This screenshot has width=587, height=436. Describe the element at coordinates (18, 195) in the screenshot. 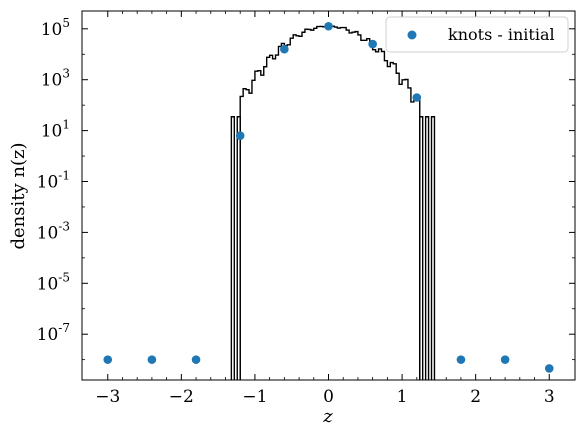

I see `y-axis-label: density n(z)` at that location.